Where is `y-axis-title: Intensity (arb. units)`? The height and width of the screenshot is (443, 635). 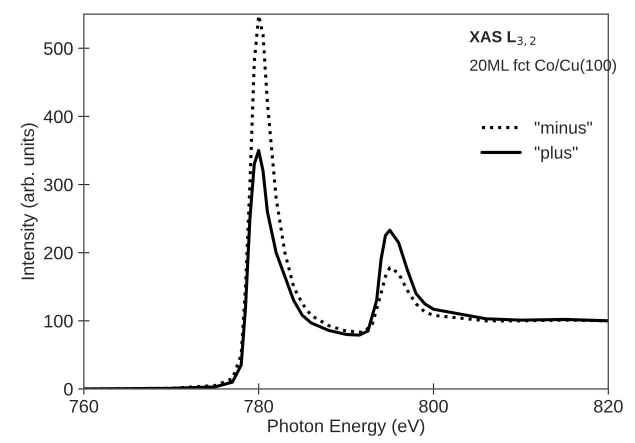
y-axis-title: Intensity (arb. units) is located at coordinates (29, 201).